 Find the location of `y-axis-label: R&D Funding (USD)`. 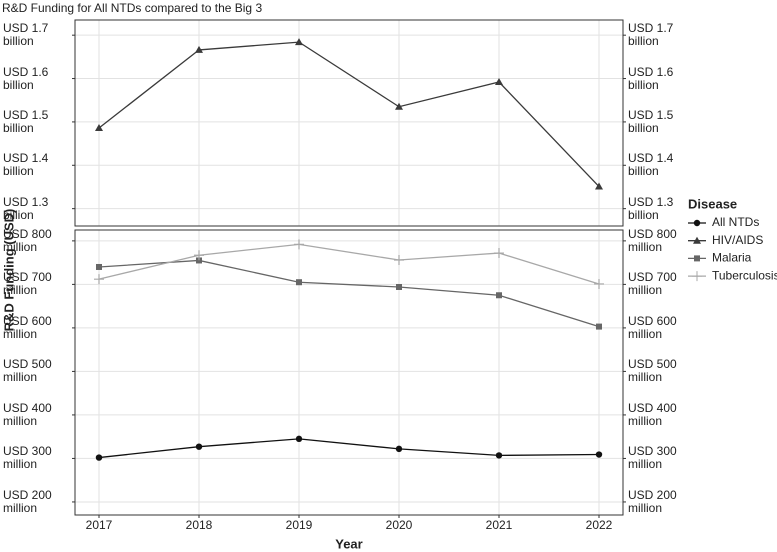

y-axis-label: R&D Funding (USD) is located at coordinates (8, 270).